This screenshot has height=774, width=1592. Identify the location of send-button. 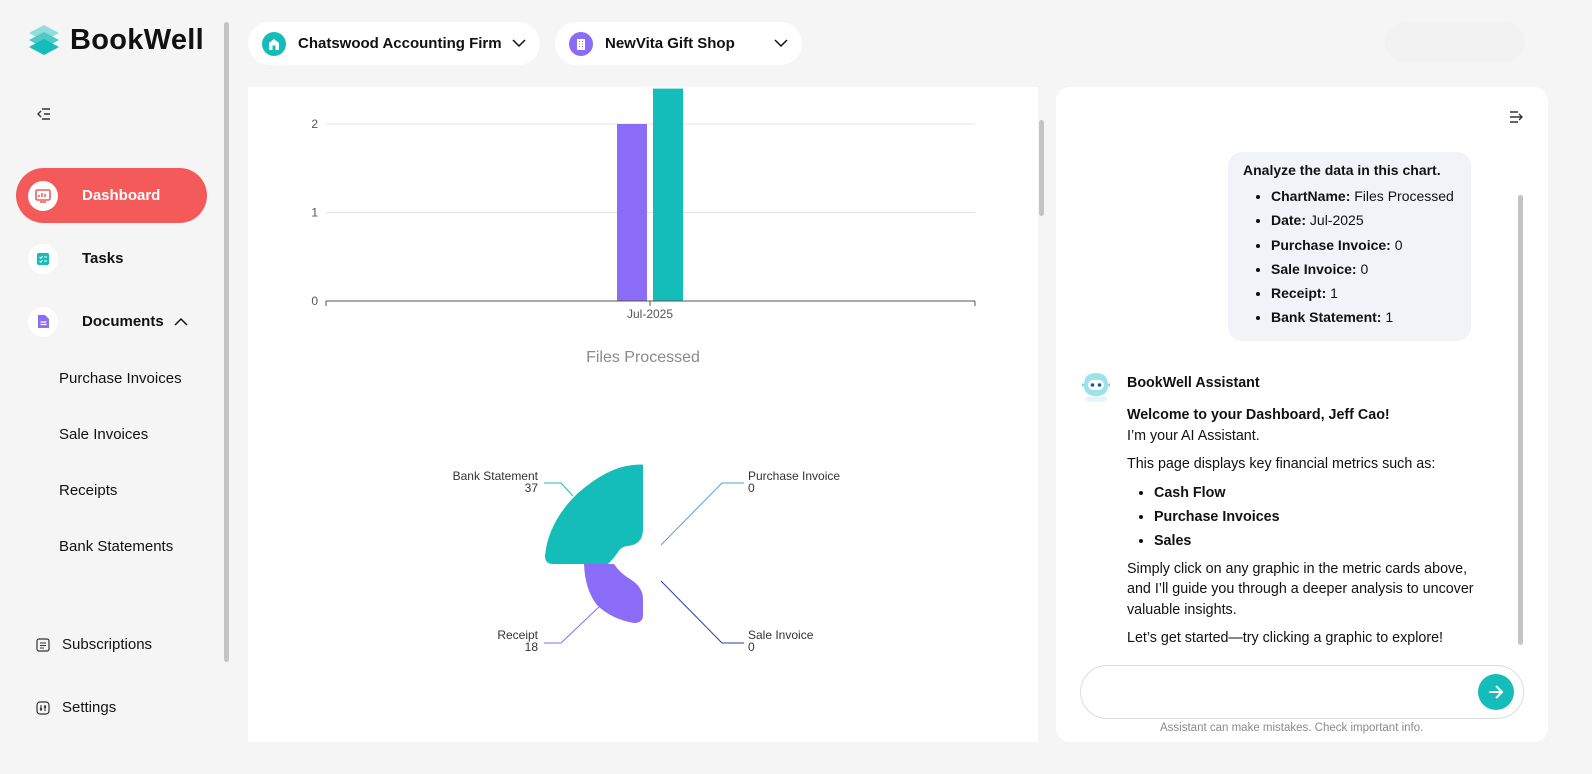
(1496, 692).